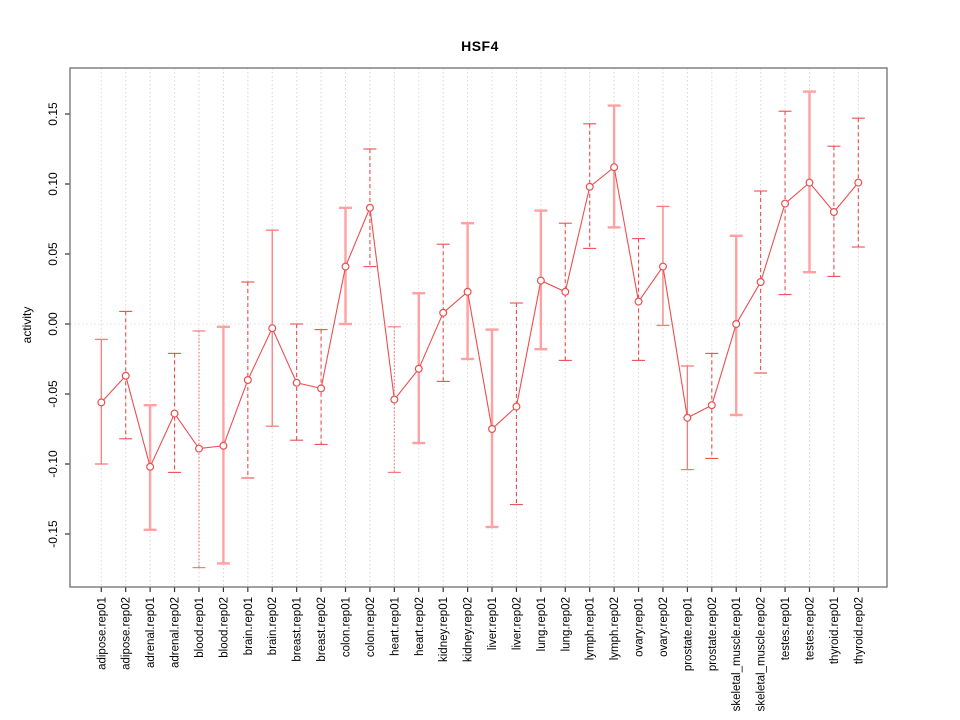  Describe the element at coordinates (298, 629) in the screenshot. I see `x-tick-label: breast.rep01` at that location.